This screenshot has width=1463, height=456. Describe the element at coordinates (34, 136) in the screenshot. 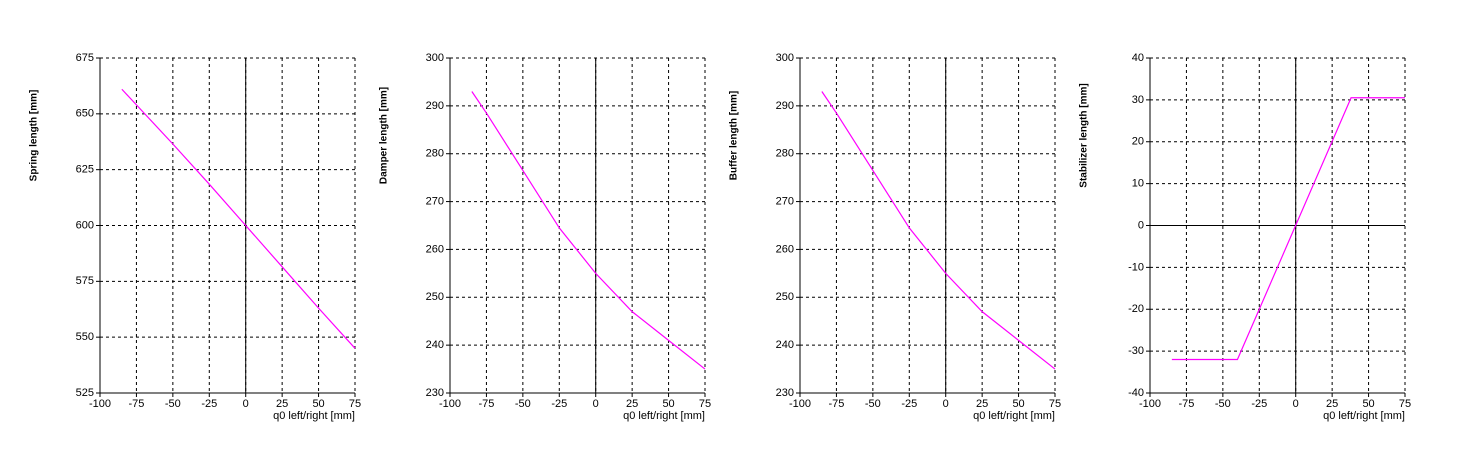

I see `y-axis-label: Spring length [mm]` at that location.